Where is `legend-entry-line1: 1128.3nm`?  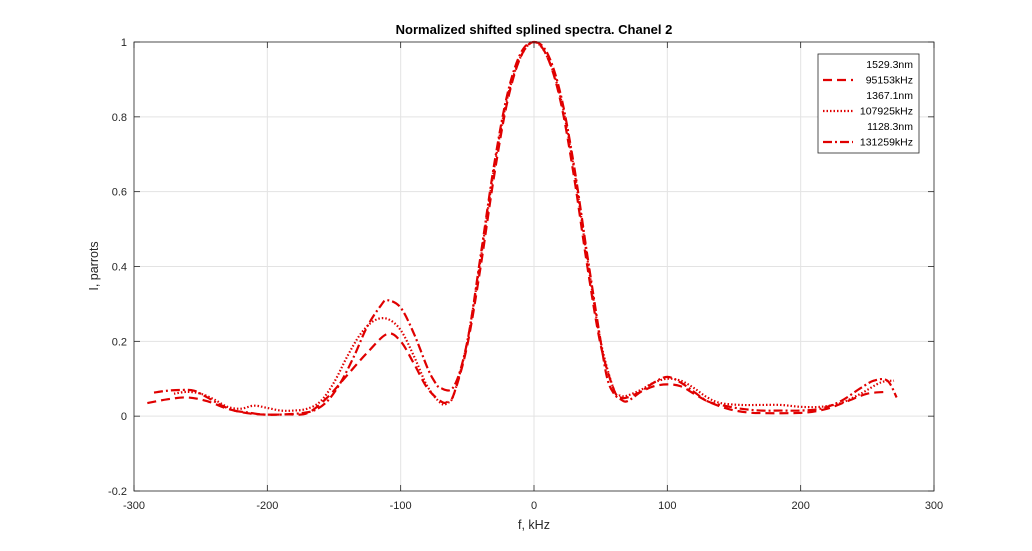
legend-entry-line1: 1128.3nm is located at coordinates (890, 127).